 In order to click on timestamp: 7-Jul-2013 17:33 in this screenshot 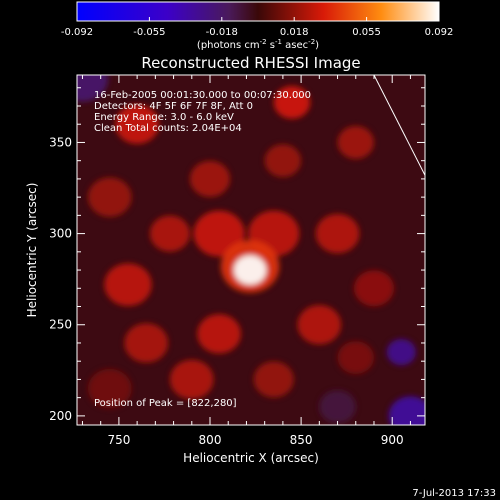, I will do `click(454, 493)`.